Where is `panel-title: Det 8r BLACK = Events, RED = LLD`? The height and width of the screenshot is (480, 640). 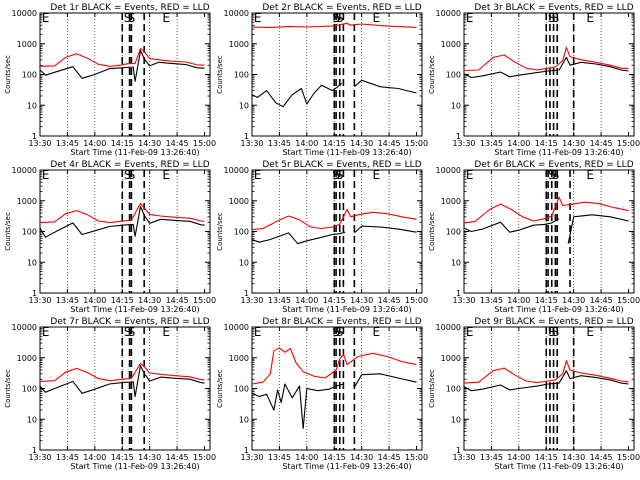 panel-title: Det 8r BLACK = Events, RED = LLD is located at coordinates (341, 322).